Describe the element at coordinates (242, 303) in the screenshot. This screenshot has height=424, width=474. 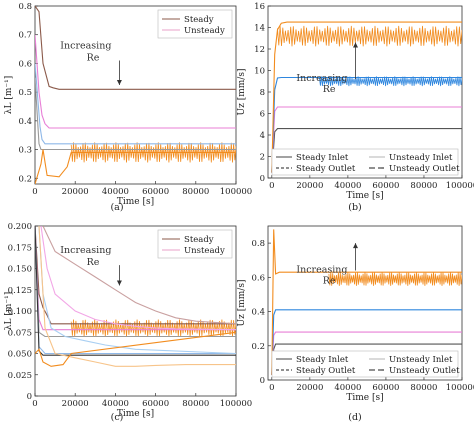
I see `y-axis-label: Uz [mm/s]` at that location.